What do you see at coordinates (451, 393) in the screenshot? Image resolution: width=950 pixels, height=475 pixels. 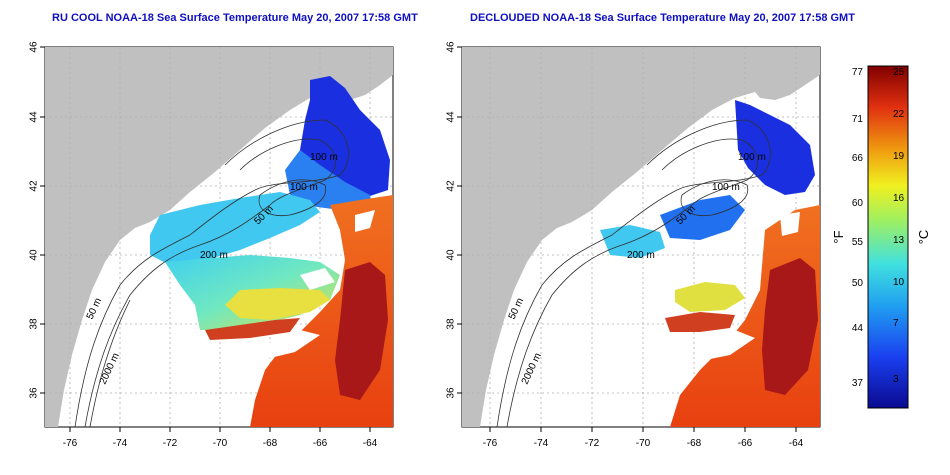 I see `right-y-tick-label: 36` at bounding box center [451, 393].